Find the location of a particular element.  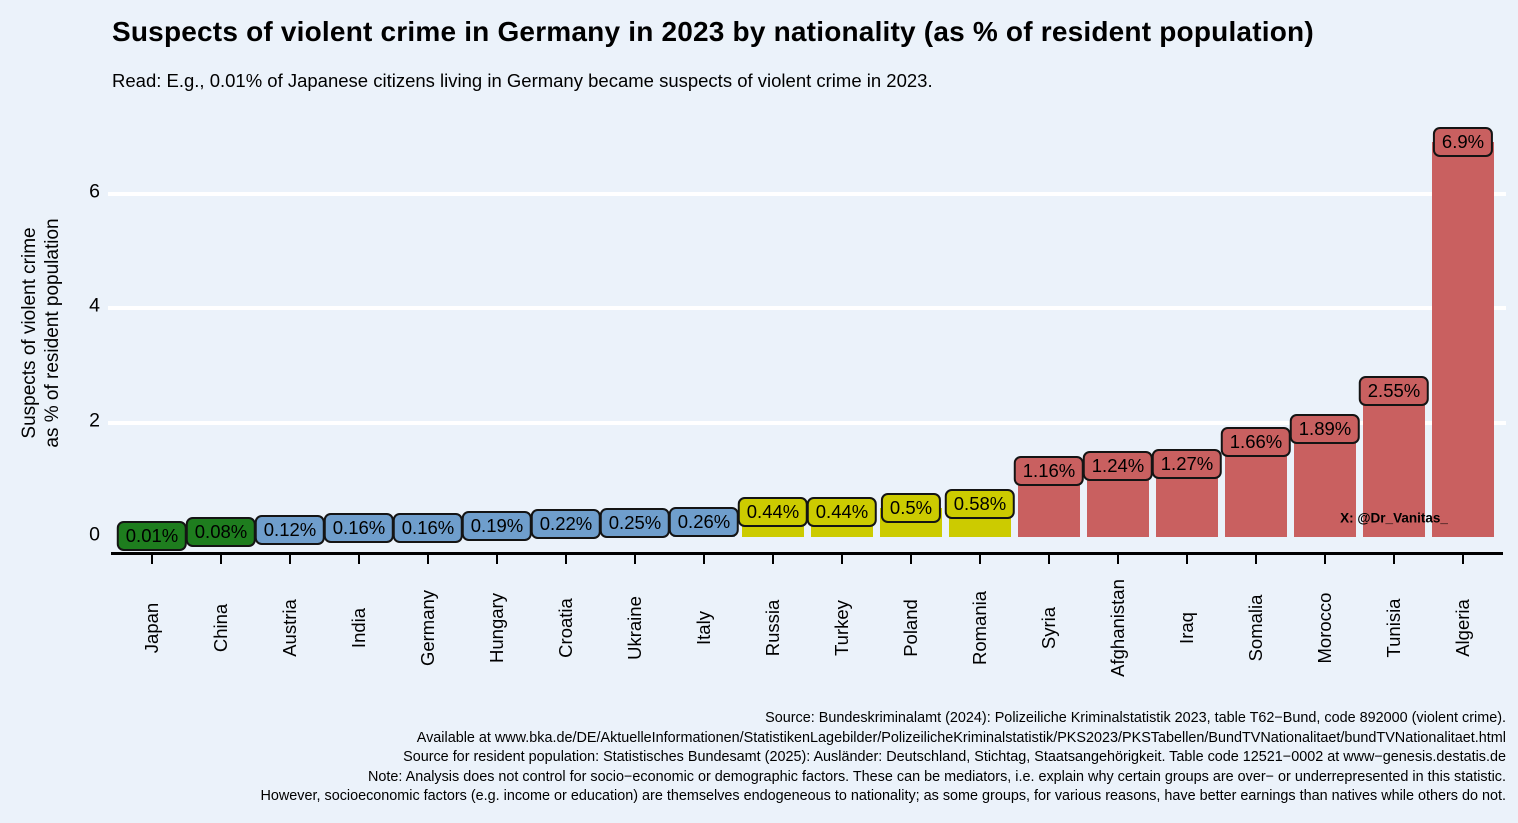

bar-value-label: 0.5% is located at coordinates (911, 508).